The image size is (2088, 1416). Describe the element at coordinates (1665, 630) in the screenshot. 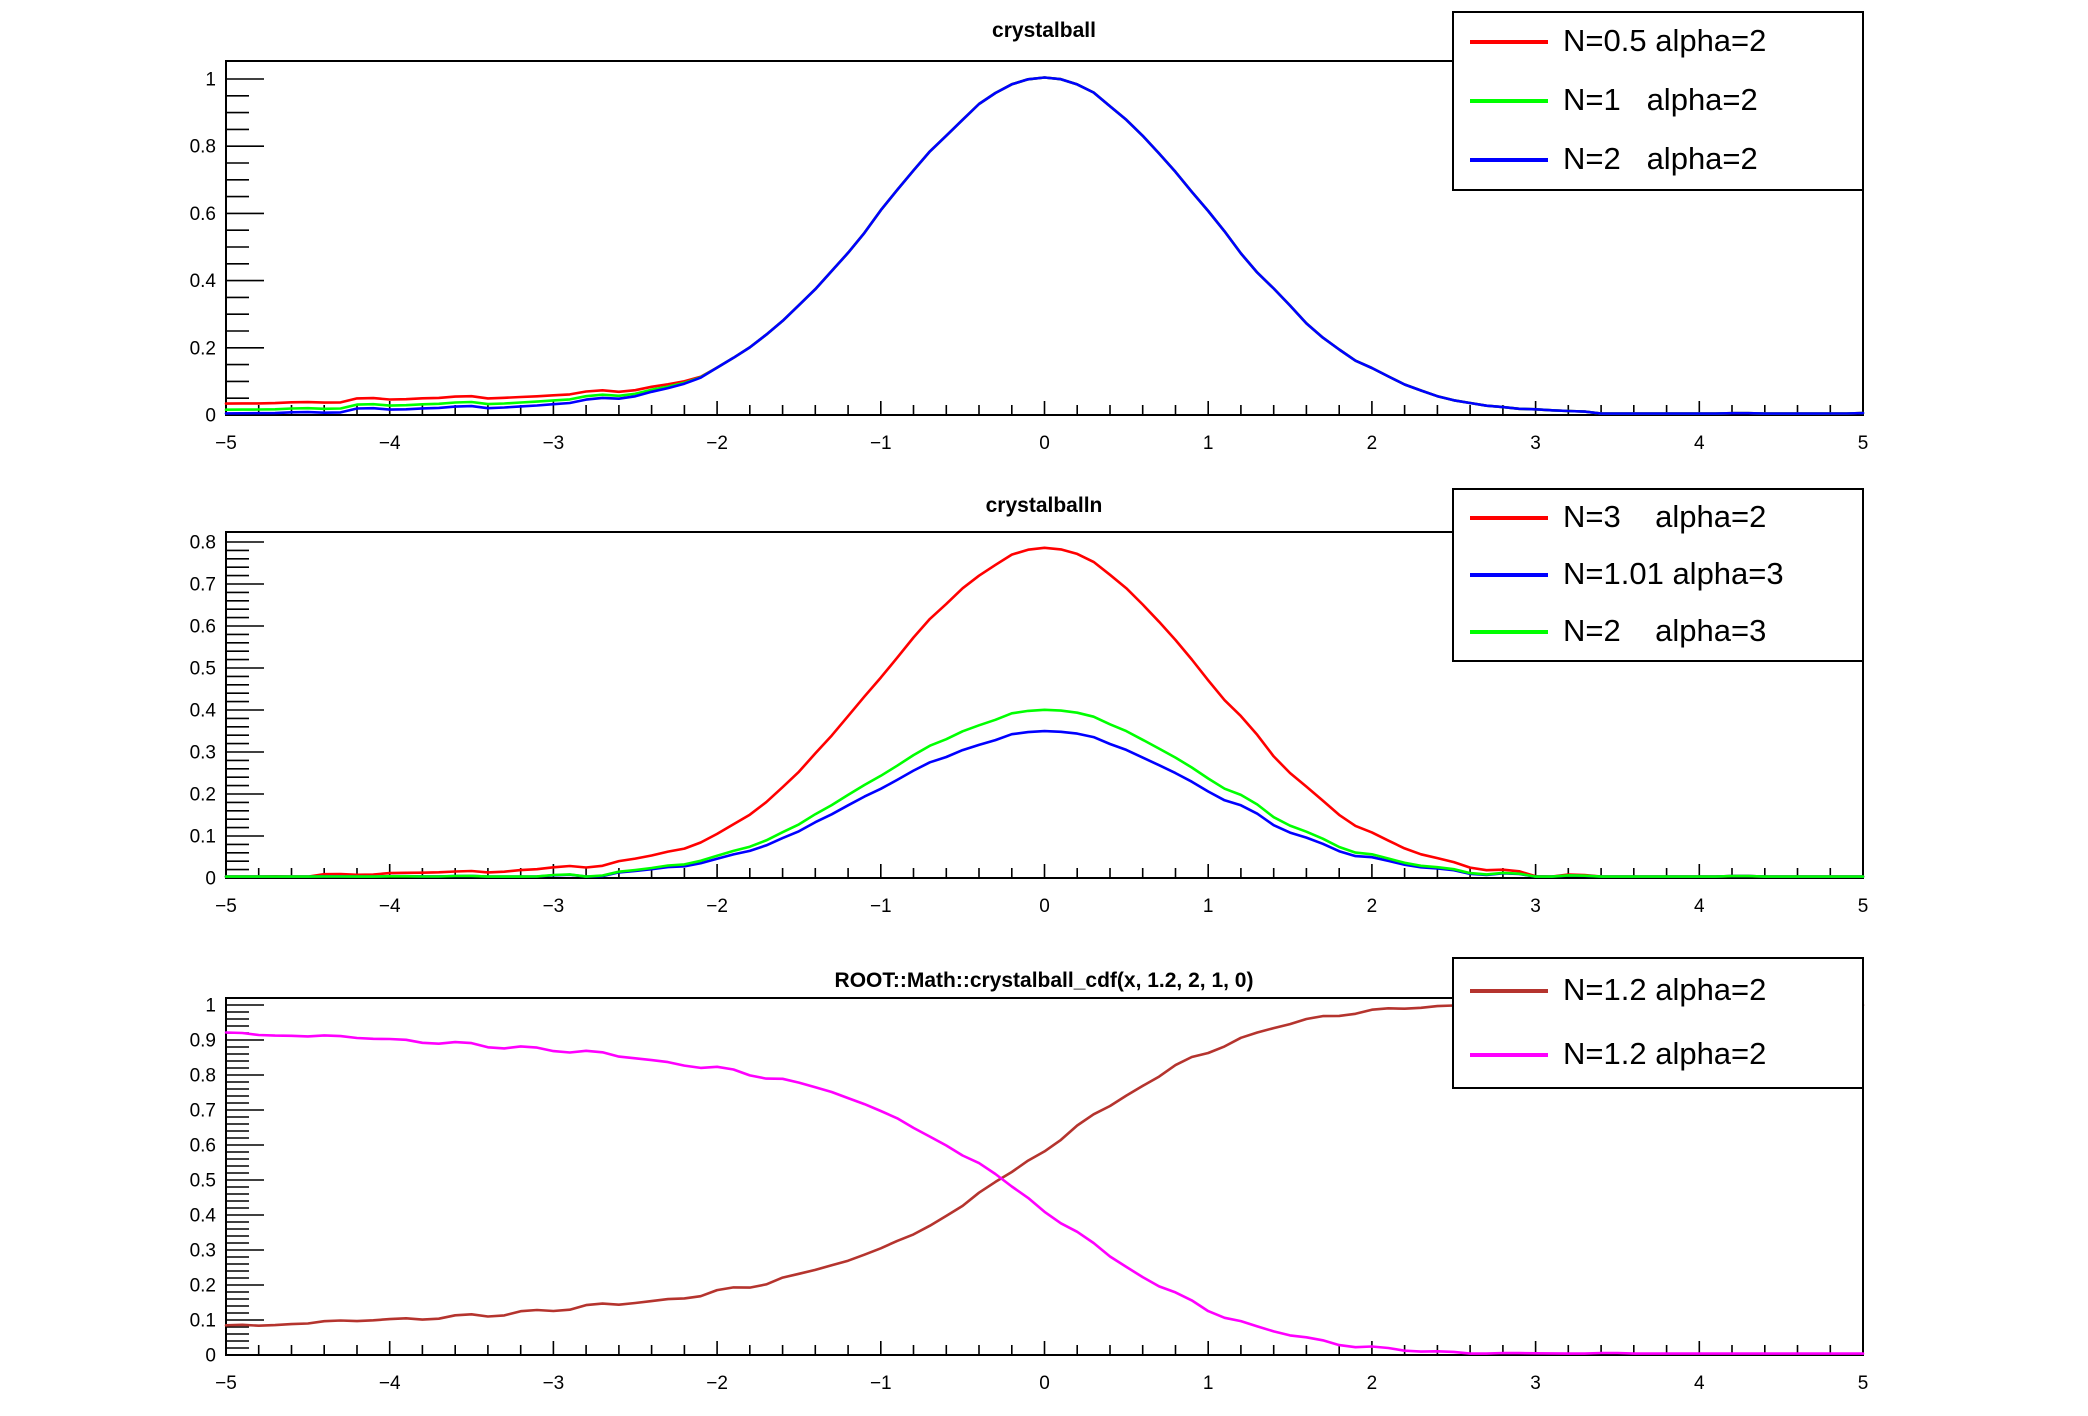

I see `legend-entry-label: N=2 alpha=3` at that location.